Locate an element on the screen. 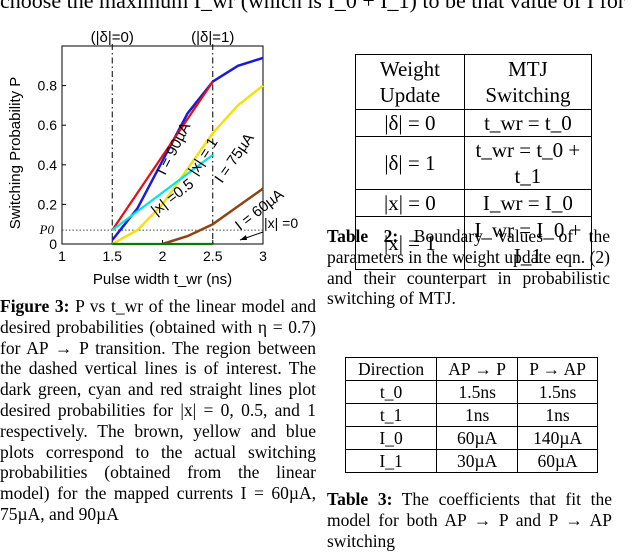 The image size is (640, 559). table-cell: |δ| = 0 is located at coordinates (410, 123).